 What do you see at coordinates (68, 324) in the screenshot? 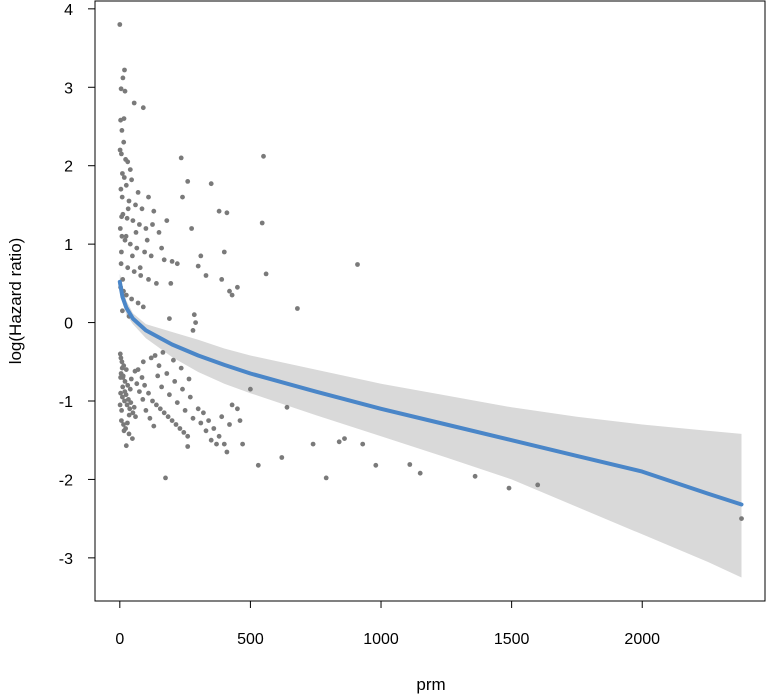
I see `y-tick-label: 0` at bounding box center [68, 324].